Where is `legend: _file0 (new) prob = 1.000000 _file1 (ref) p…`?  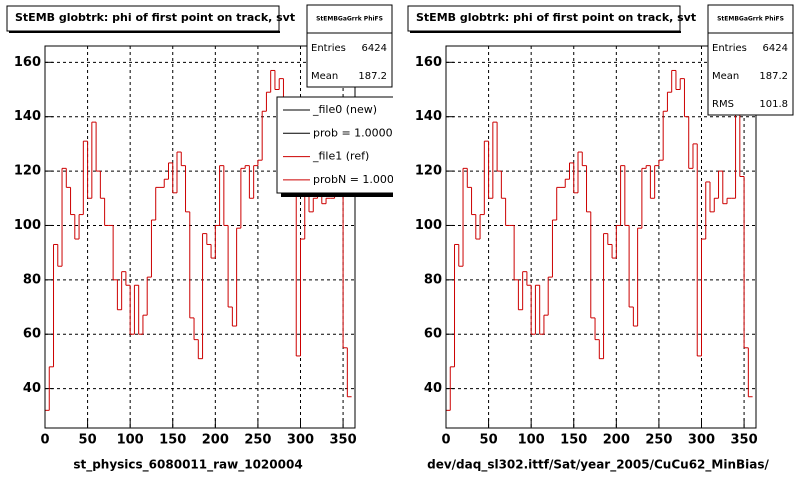 legend: _file0 (new) prob = 1.000000 _file1 (ref) p… is located at coordinates (345, 146).